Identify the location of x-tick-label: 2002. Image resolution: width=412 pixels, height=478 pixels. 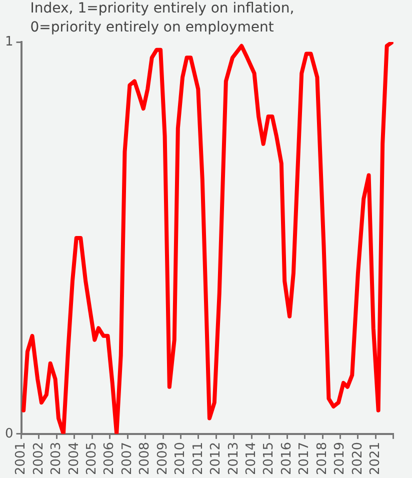
(38, 459).